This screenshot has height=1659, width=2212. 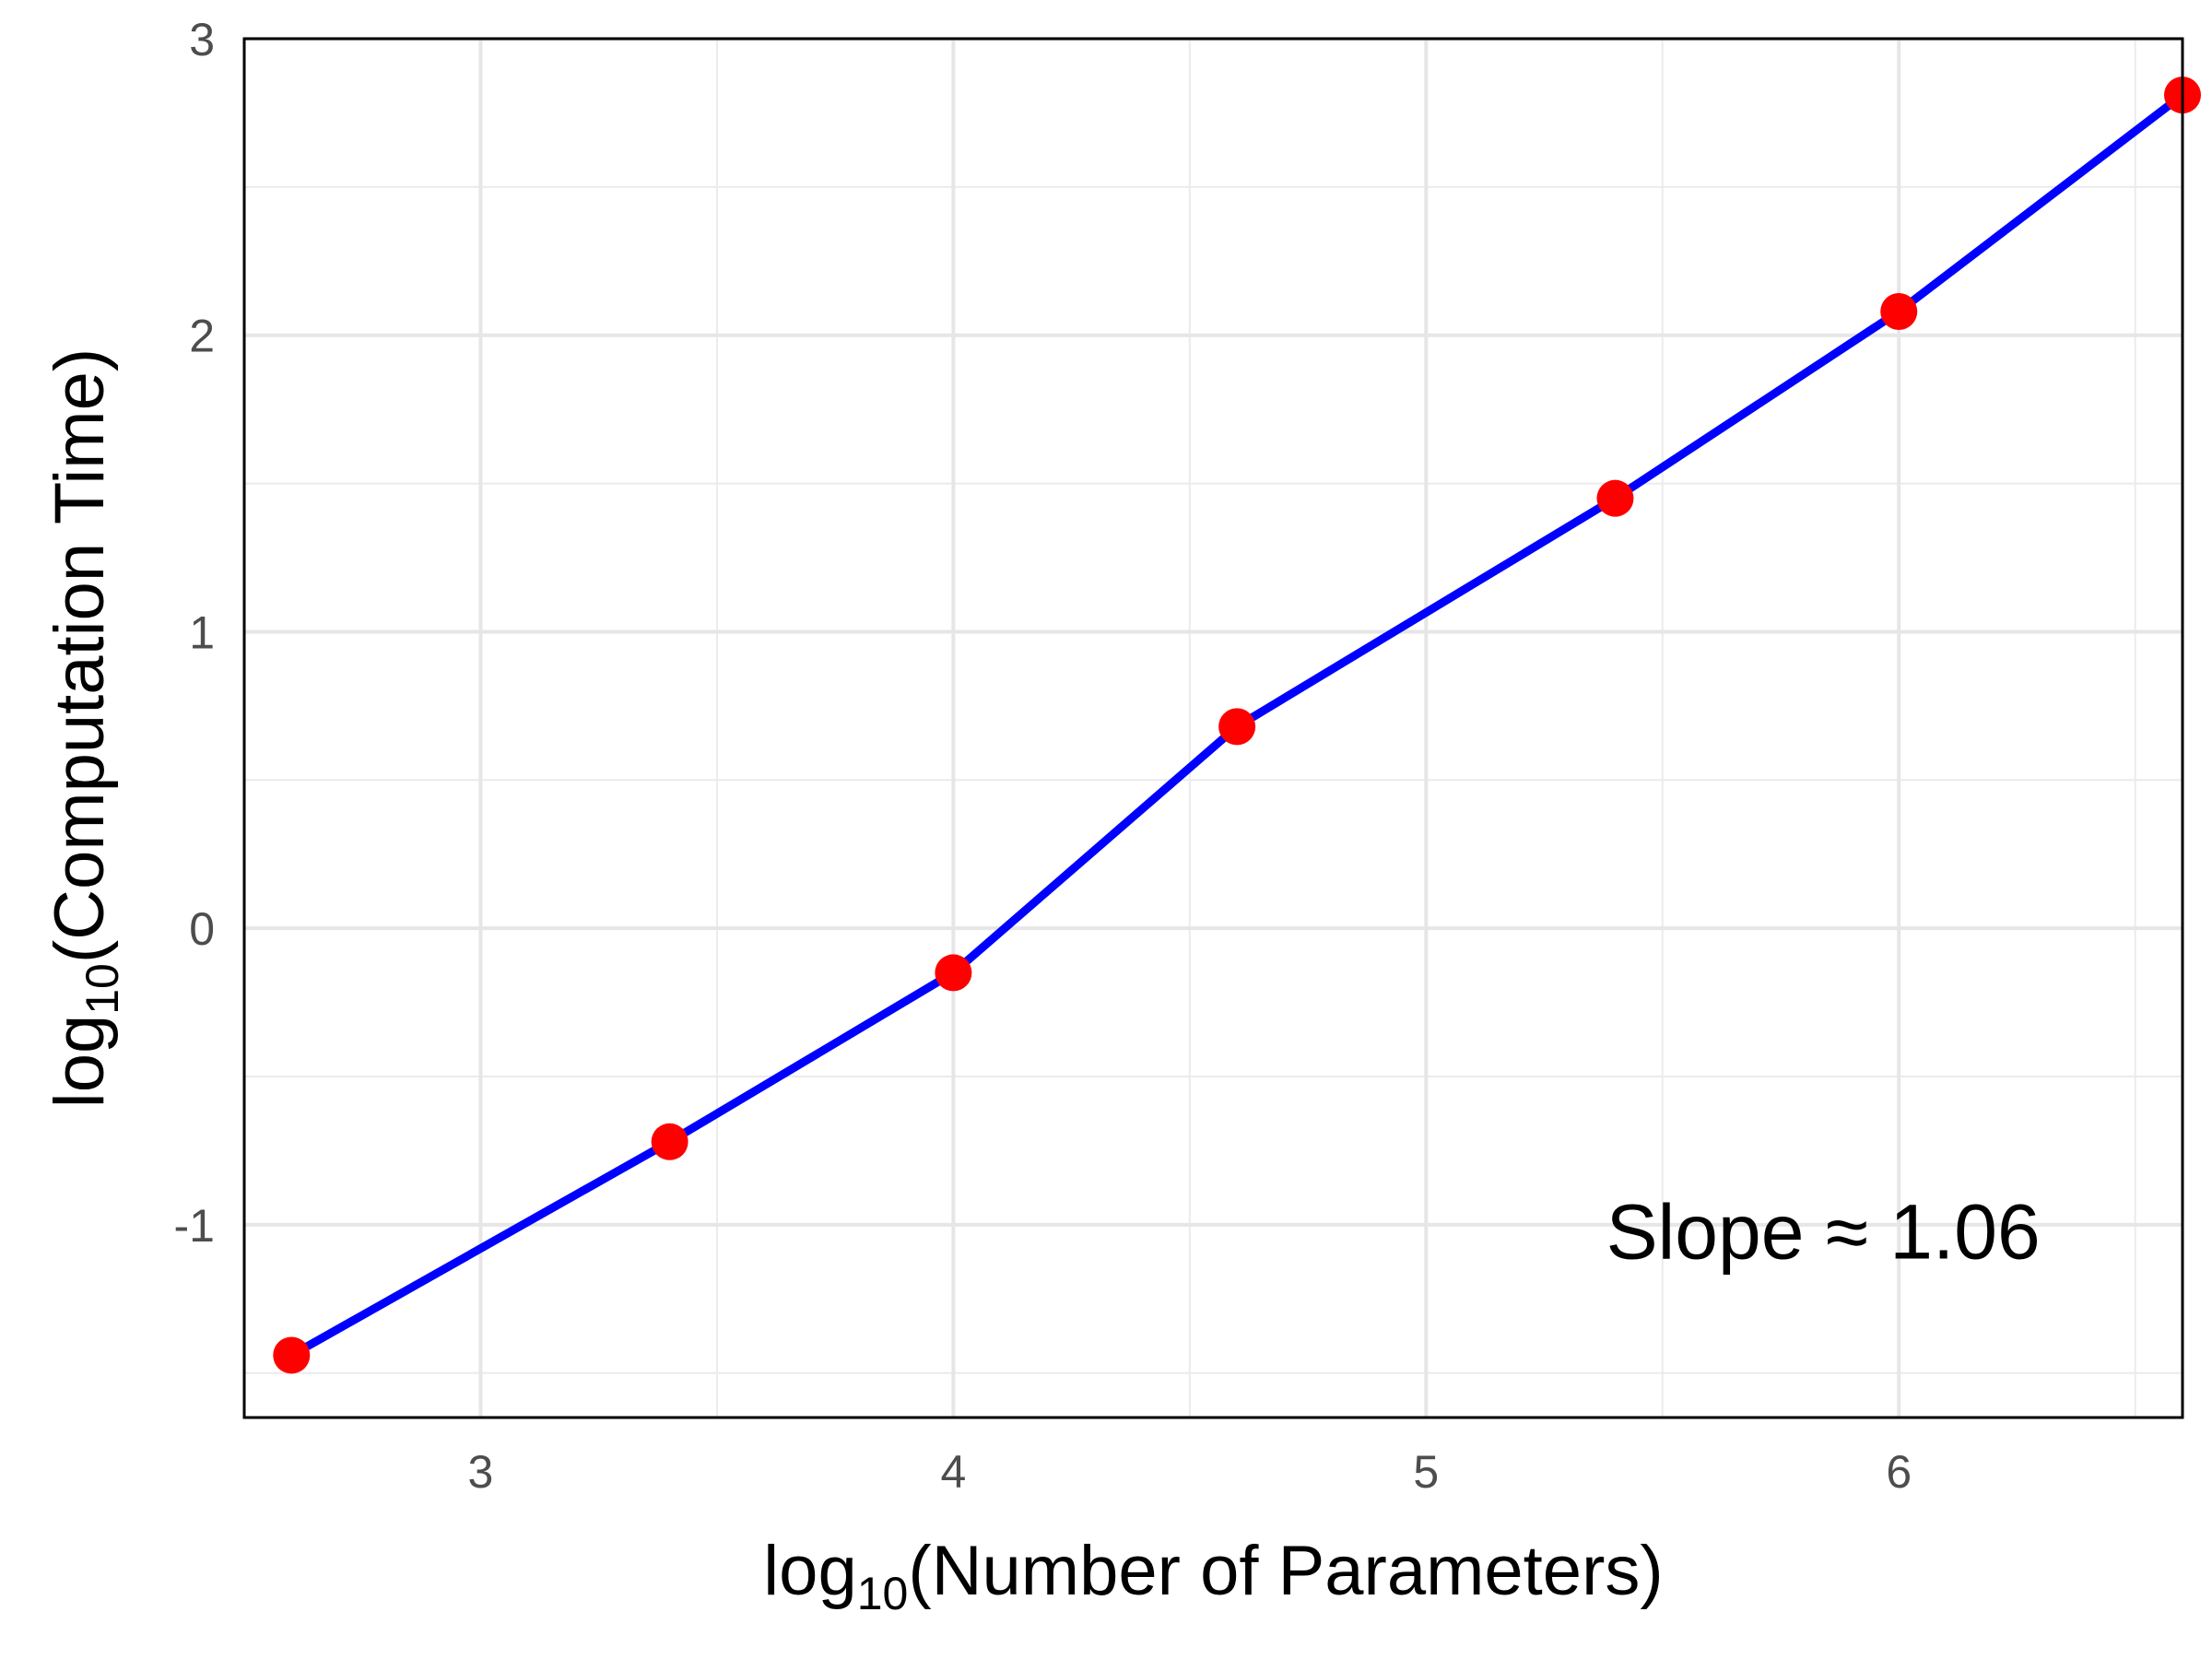 What do you see at coordinates (481, 1472) in the screenshot?
I see `x-tick-label: 3` at bounding box center [481, 1472].